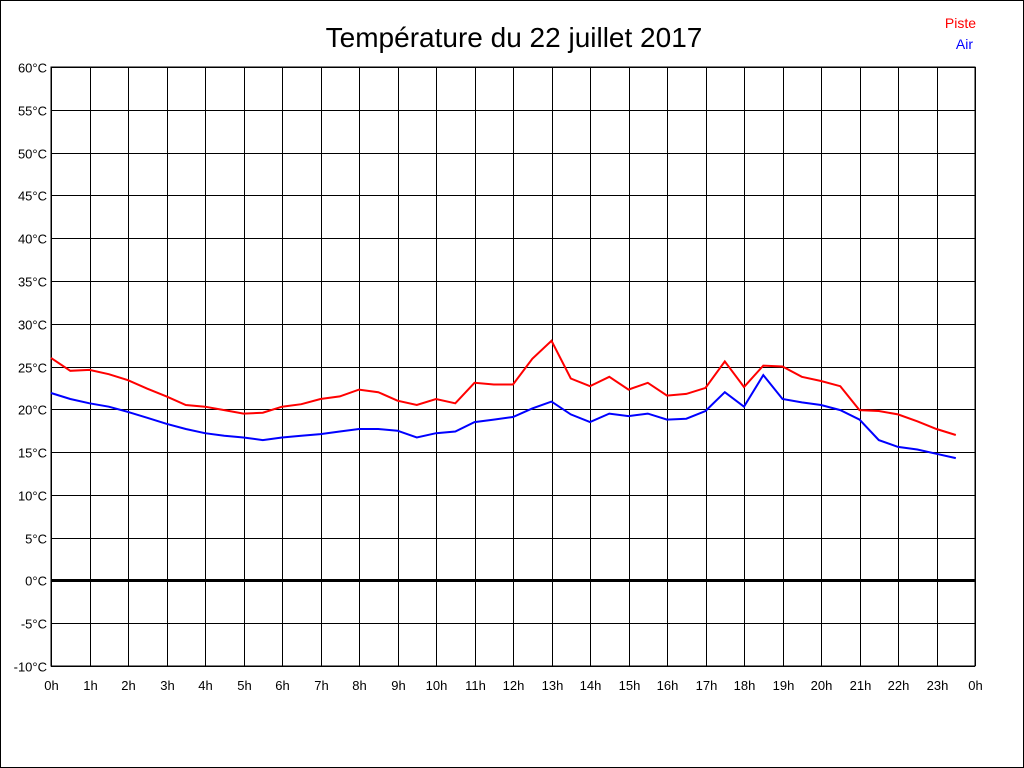 The height and width of the screenshot is (768, 1024). Describe the element at coordinates (205, 685) in the screenshot. I see `x-tick-label: 4h` at that location.